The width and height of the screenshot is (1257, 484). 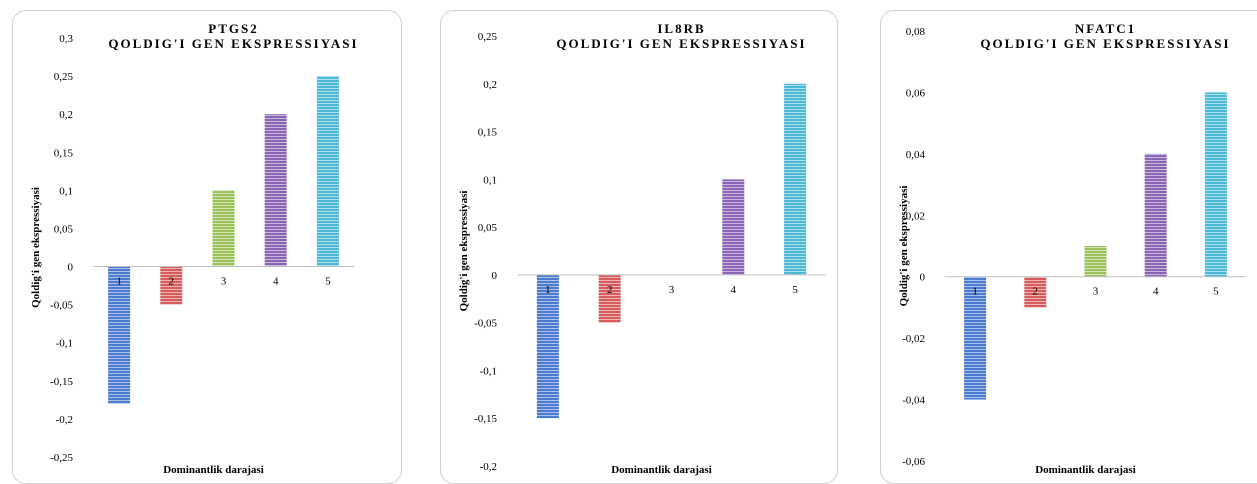 I want to click on y-tick-label: -0,04, so click(x=913, y=401).